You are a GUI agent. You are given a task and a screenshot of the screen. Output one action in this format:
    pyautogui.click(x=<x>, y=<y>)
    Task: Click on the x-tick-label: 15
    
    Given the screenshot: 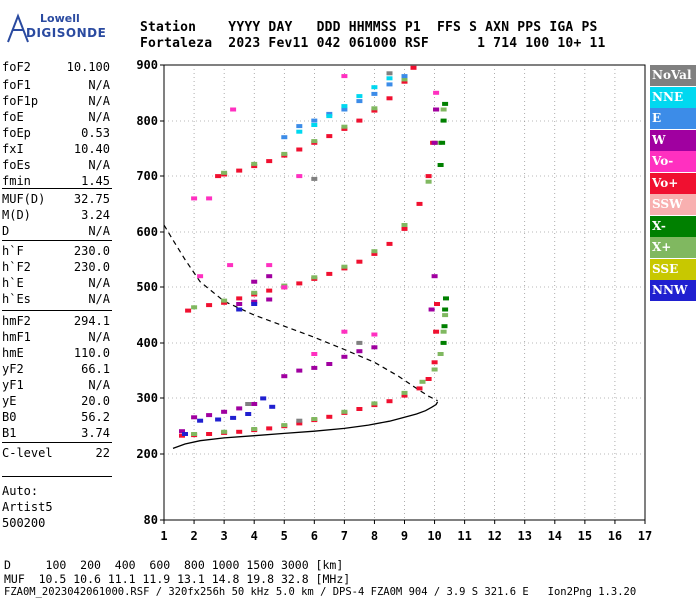 What is the action you would take?
    pyautogui.click(x=585, y=536)
    